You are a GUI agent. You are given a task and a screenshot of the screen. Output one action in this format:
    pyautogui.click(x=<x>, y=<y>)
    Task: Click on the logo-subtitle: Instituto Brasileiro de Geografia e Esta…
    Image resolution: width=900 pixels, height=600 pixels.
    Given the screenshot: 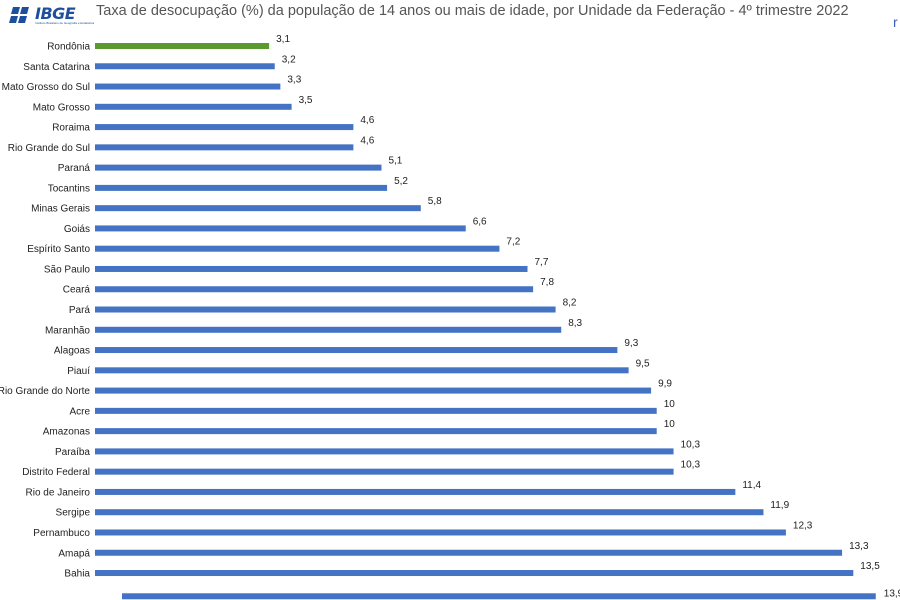 What is the action you would take?
    pyautogui.click(x=65, y=23)
    